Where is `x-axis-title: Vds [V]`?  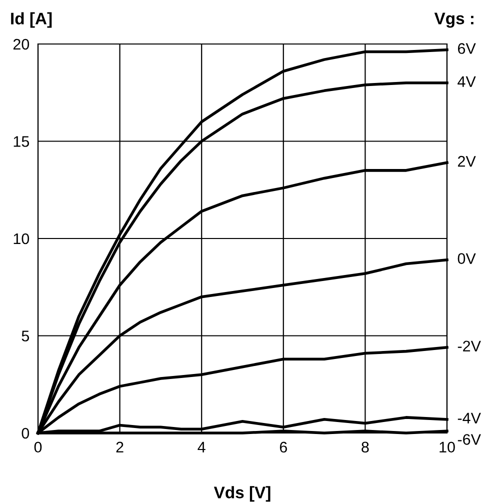
x-axis-title: Vds [V] is located at coordinates (242, 494).